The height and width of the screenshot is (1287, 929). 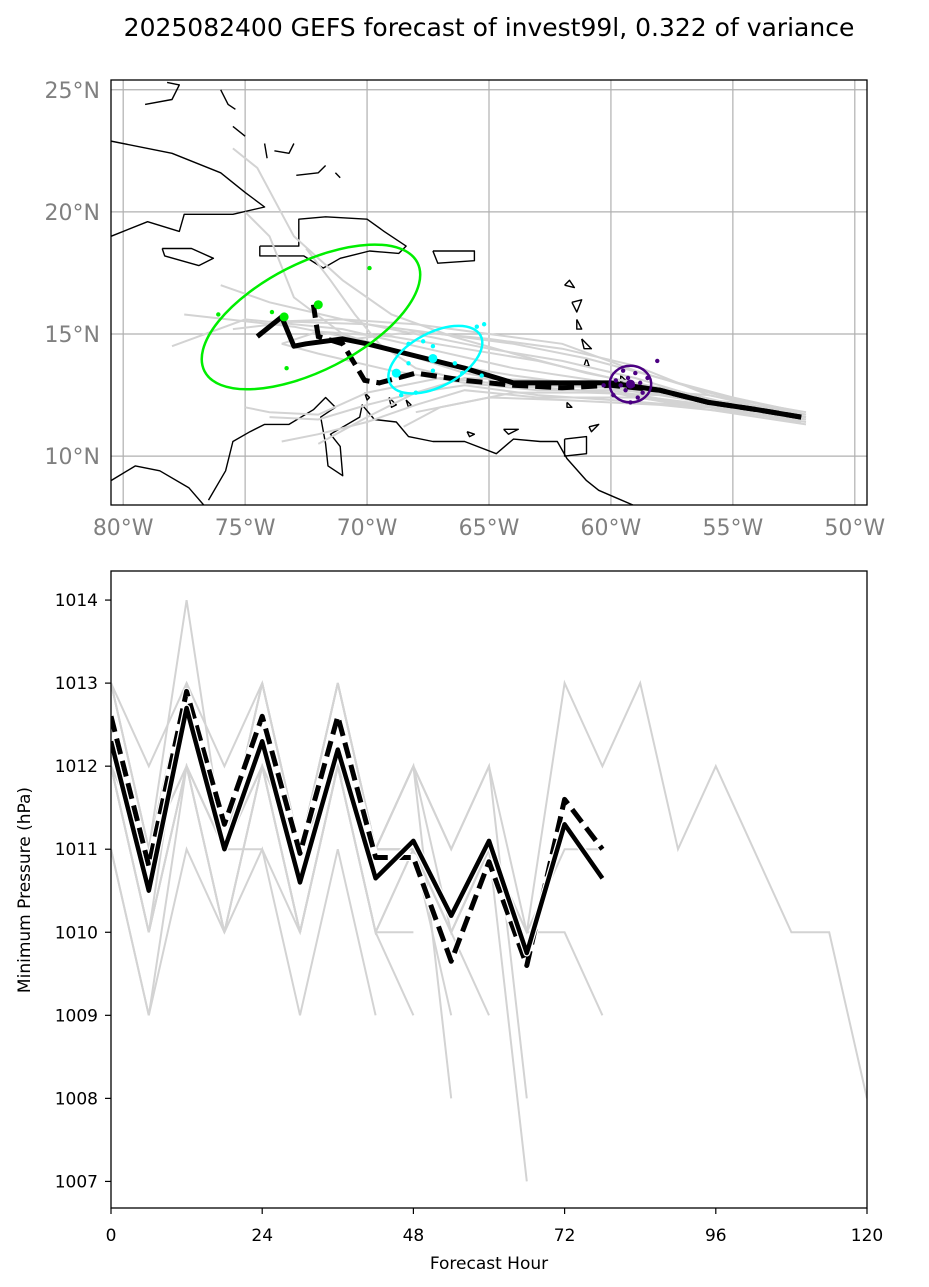 I want to click on pressure-mean-lines, so click(x=358, y=828).